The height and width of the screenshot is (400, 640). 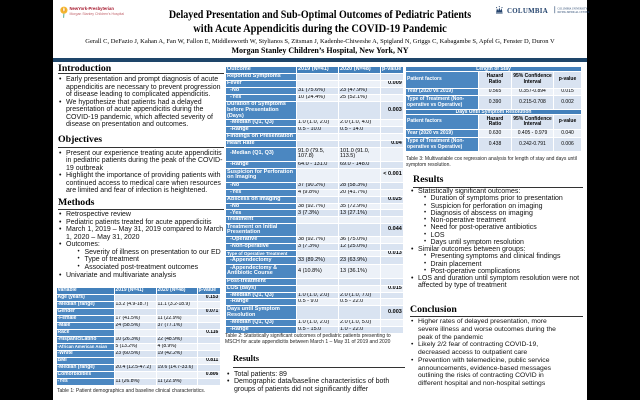 I want to click on svg-text: IRVING MEDICAL CENTER, so click(x=574, y=12).